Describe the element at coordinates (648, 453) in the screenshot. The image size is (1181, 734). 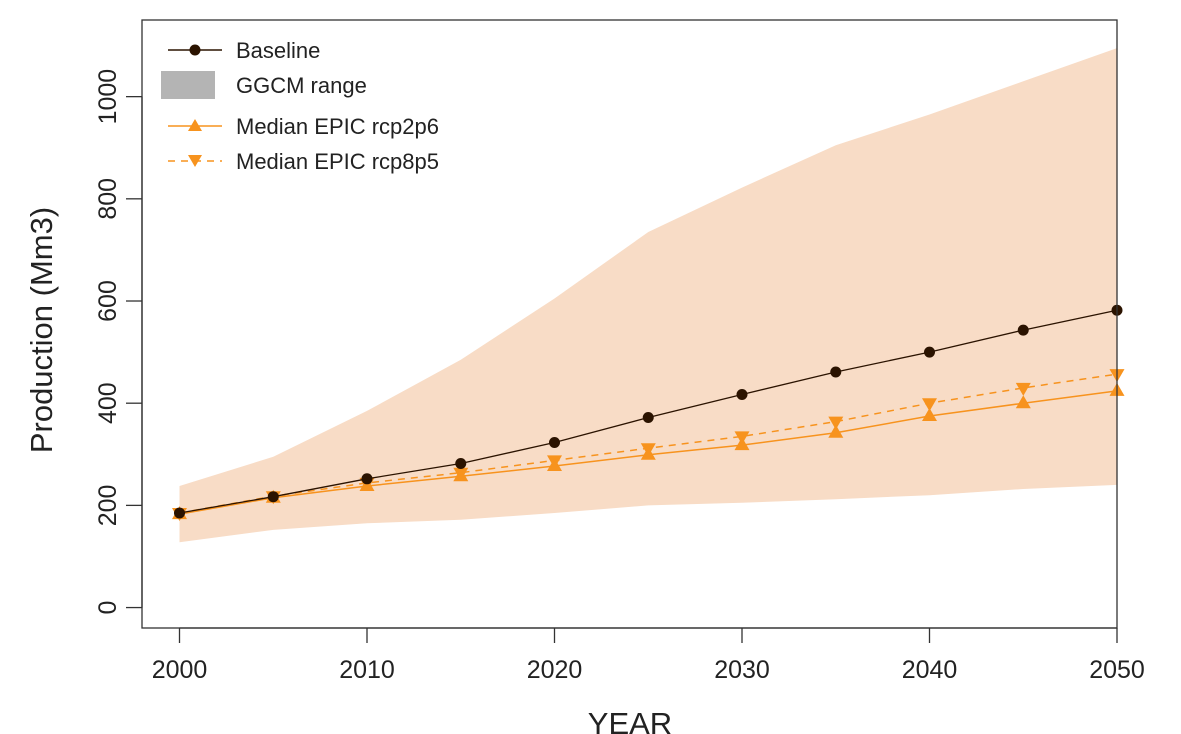
I see `point-median-epic-rcp2p6-2025` at that location.